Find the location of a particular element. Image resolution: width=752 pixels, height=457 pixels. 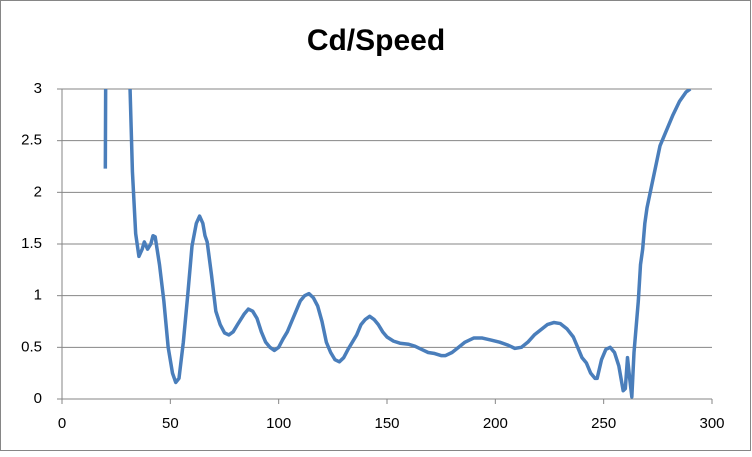

y-tick-label: 2.5 is located at coordinates (31, 140).